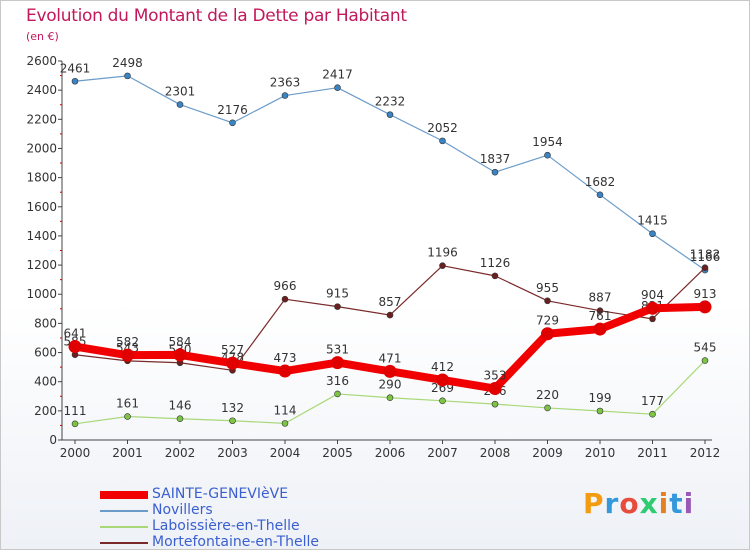  I want to click on data-label-novillers: 2052, so click(442, 128).